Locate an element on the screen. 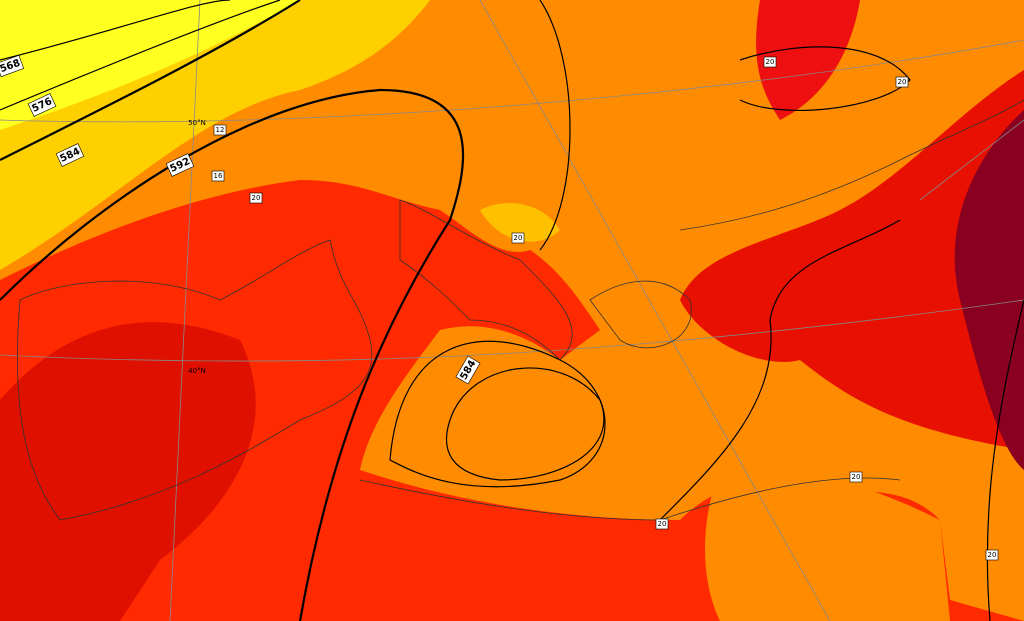  contour-label: 576 is located at coordinates (42, 105).